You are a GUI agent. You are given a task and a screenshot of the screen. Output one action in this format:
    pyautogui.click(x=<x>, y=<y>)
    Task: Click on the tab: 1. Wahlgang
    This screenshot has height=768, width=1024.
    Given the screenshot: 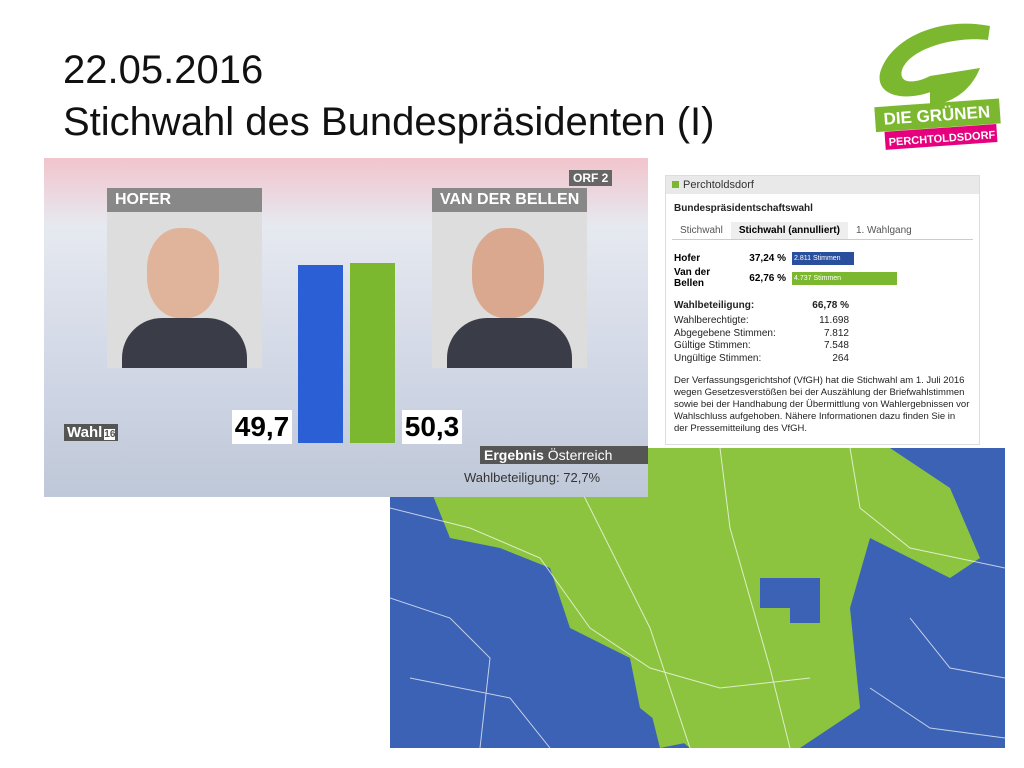 What is the action you would take?
    pyautogui.click(x=883, y=230)
    